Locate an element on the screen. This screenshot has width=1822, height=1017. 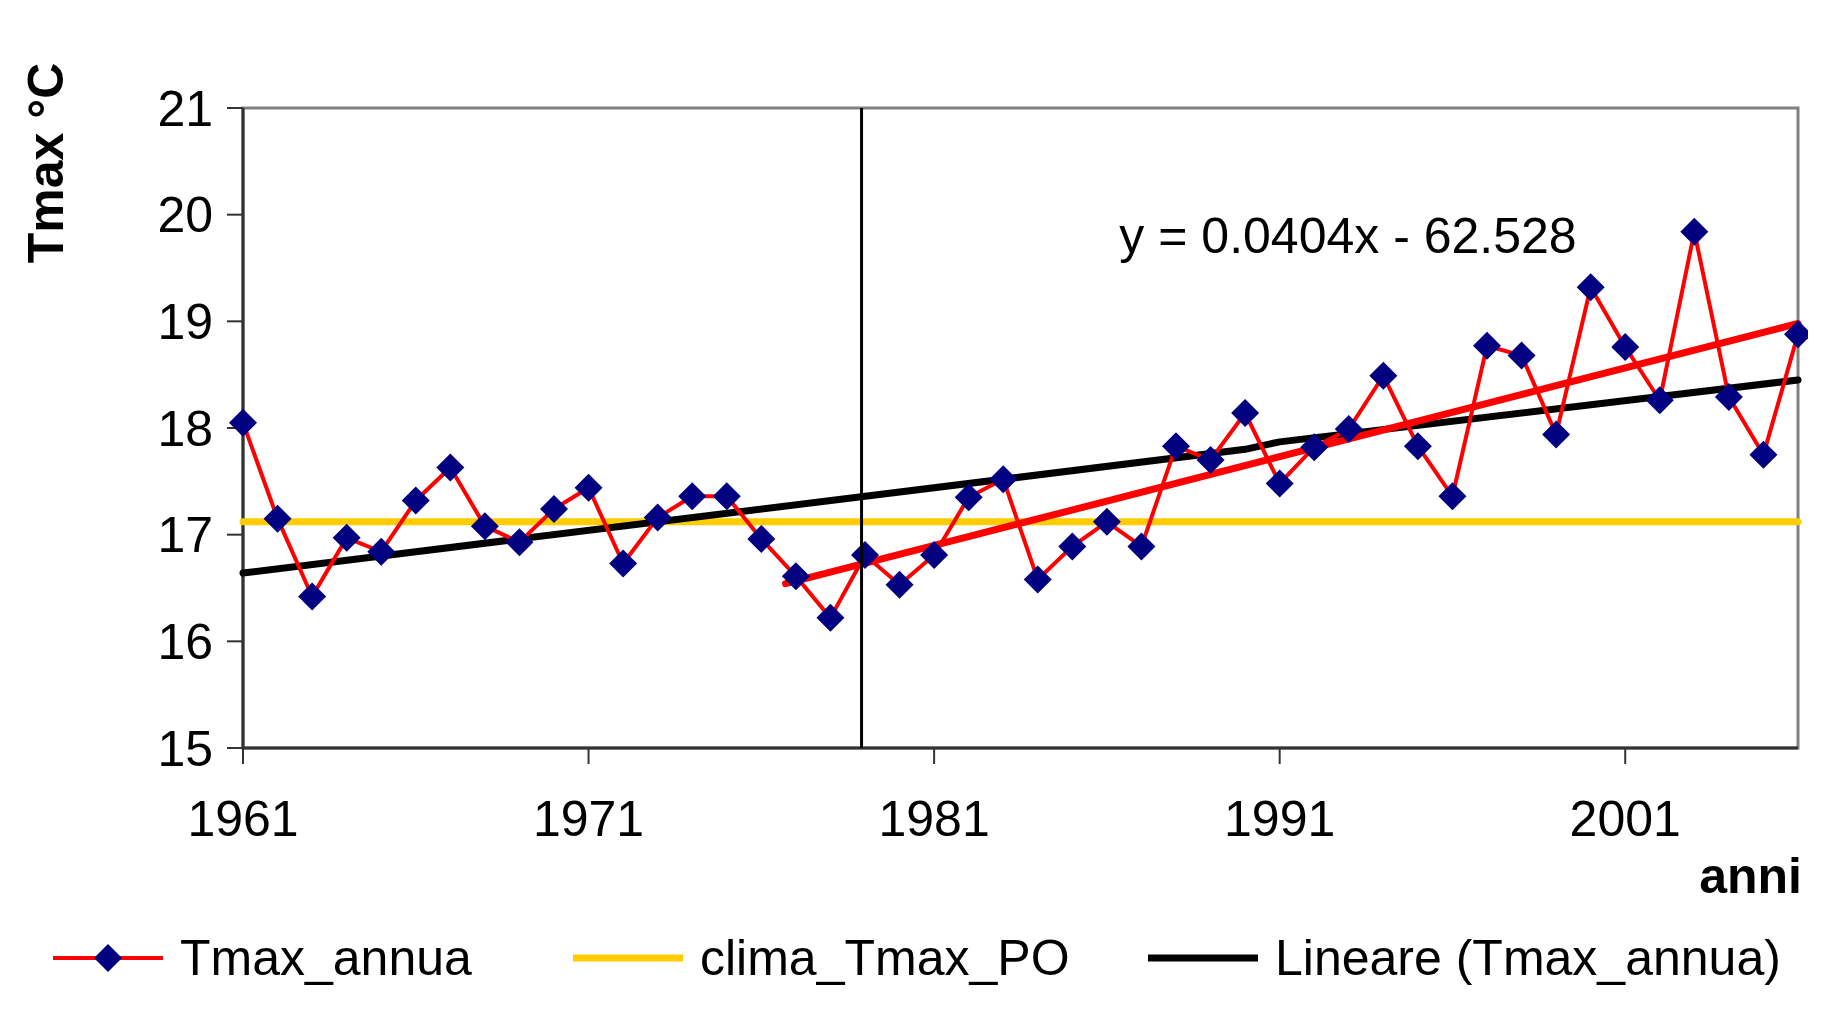
legend-label: clima_Tmax_PO is located at coordinates (885, 958).